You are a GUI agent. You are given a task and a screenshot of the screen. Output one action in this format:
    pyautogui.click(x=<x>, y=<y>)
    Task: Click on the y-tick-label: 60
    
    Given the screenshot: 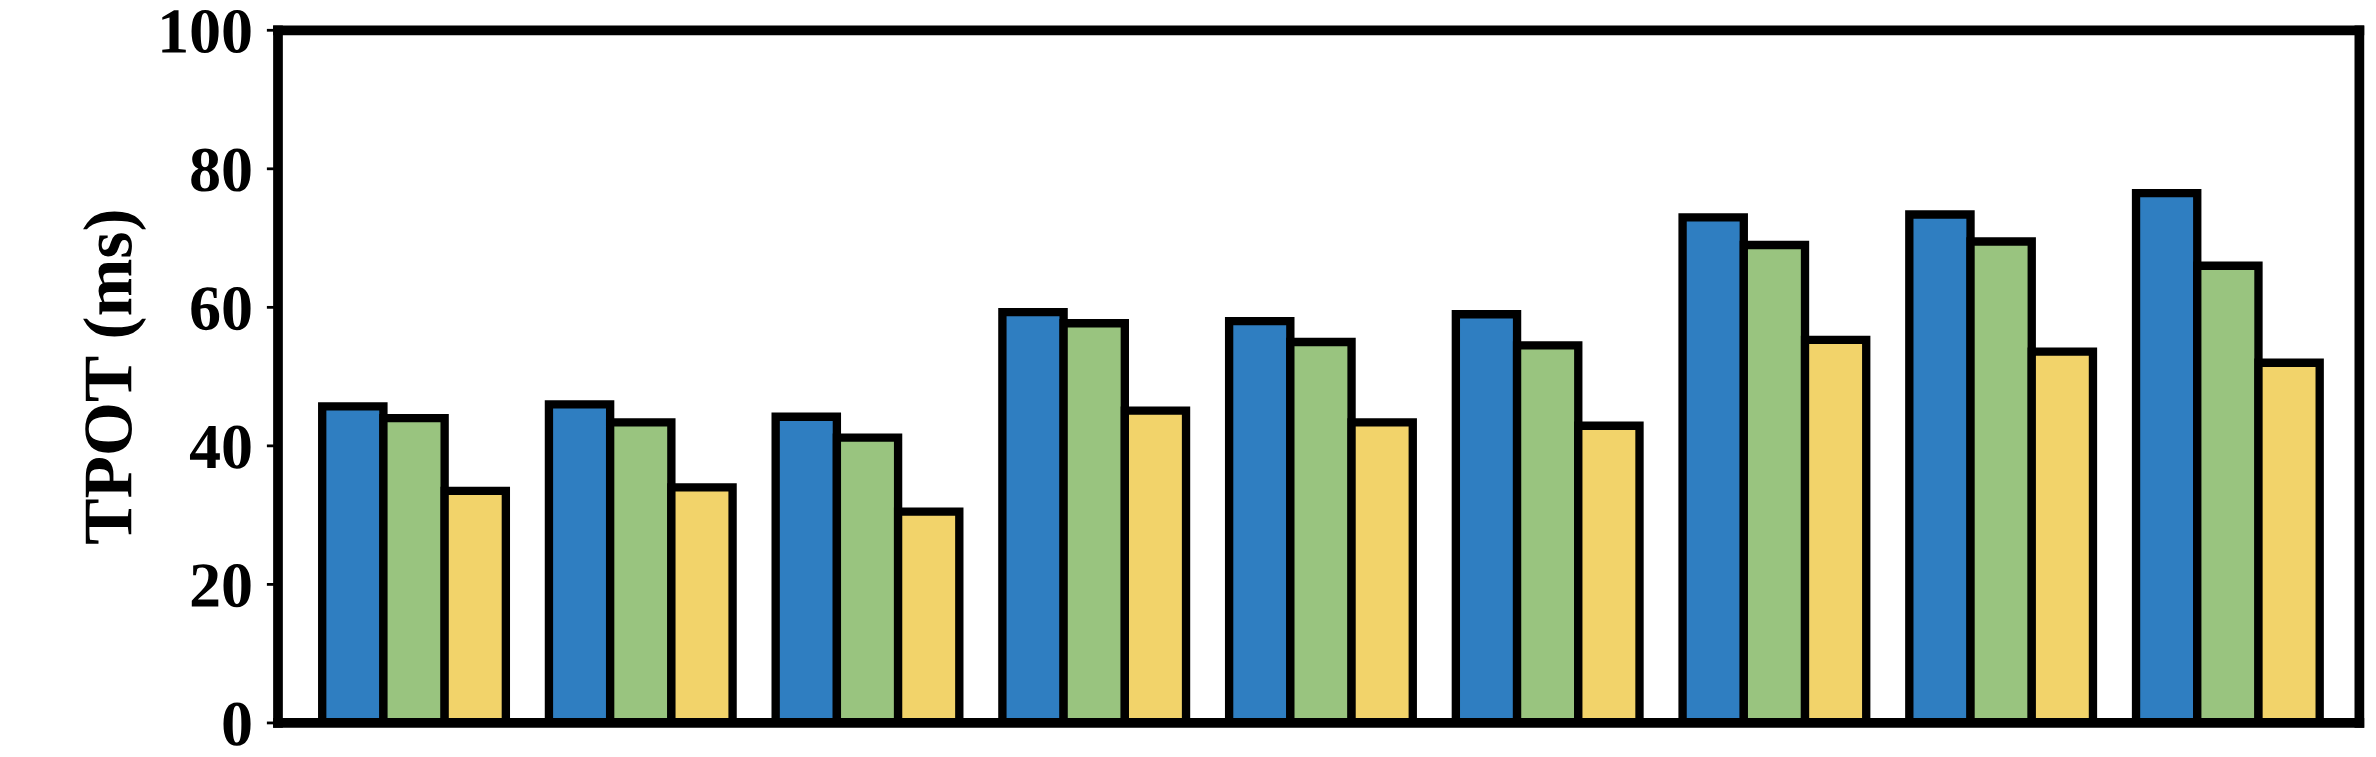 What is the action you would take?
    pyautogui.click(x=221, y=309)
    